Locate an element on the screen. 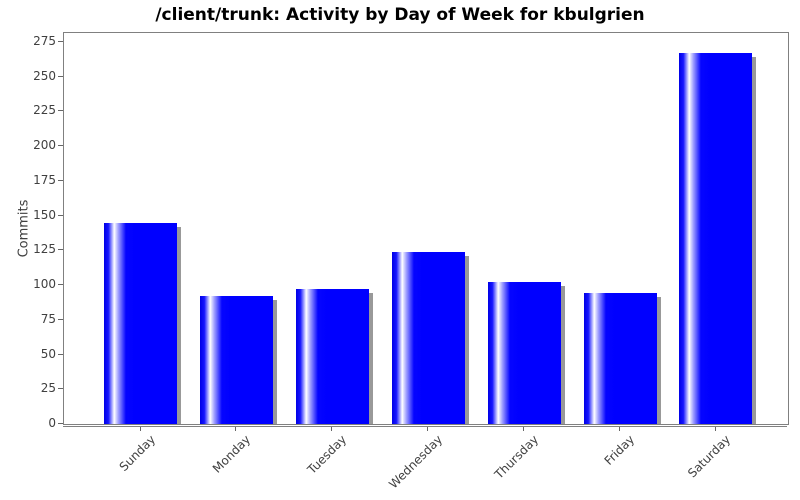 This screenshot has height=500, width=800. y-tick-label: 250 is located at coordinates (44, 75).